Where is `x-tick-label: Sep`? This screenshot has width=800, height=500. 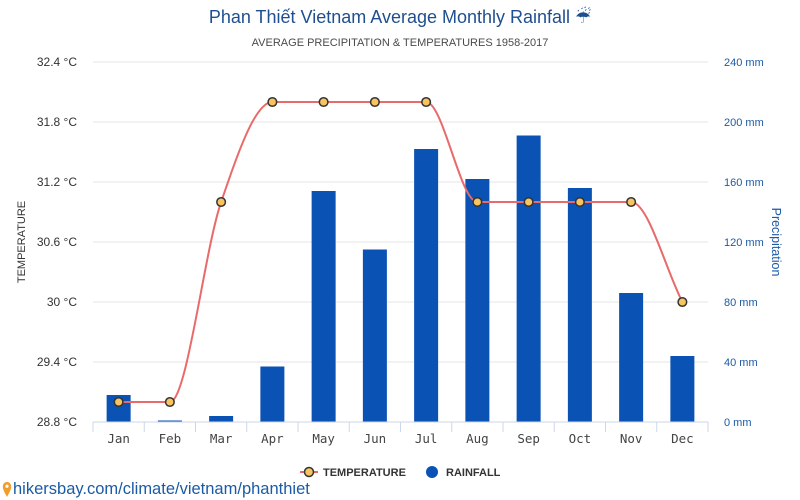
x-tick-label: Sep is located at coordinates (528, 438).